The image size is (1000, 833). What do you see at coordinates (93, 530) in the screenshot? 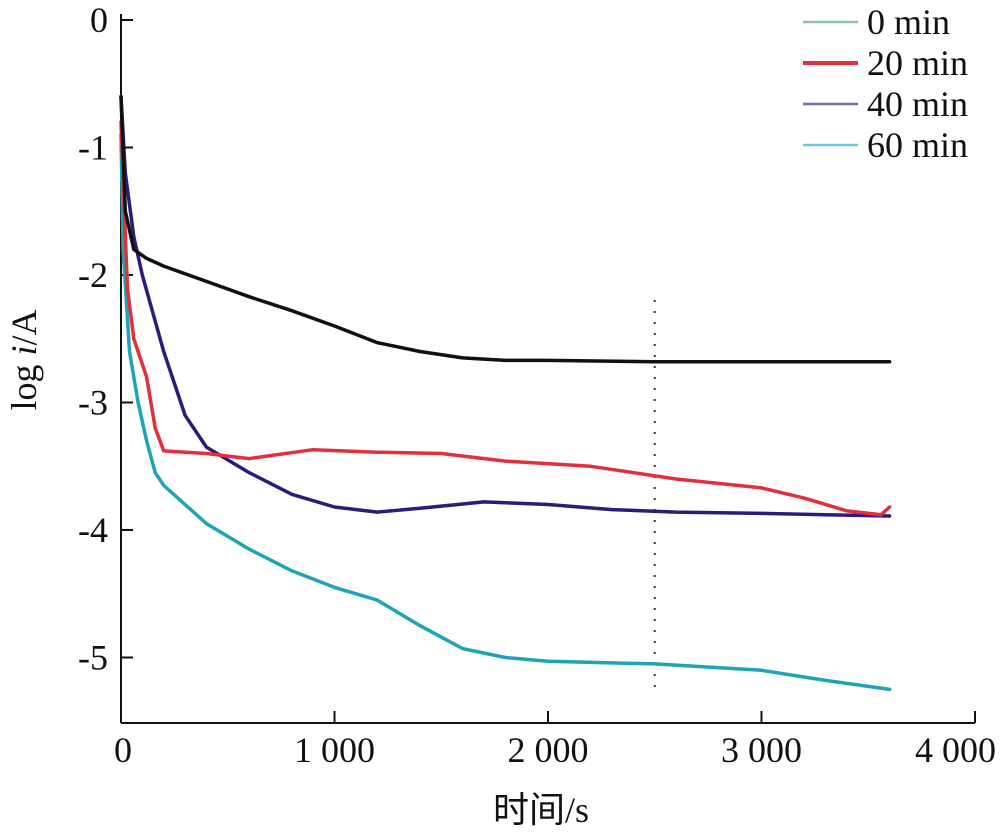
I see `y-tick-label: -4` at bounding box center [93, 530].